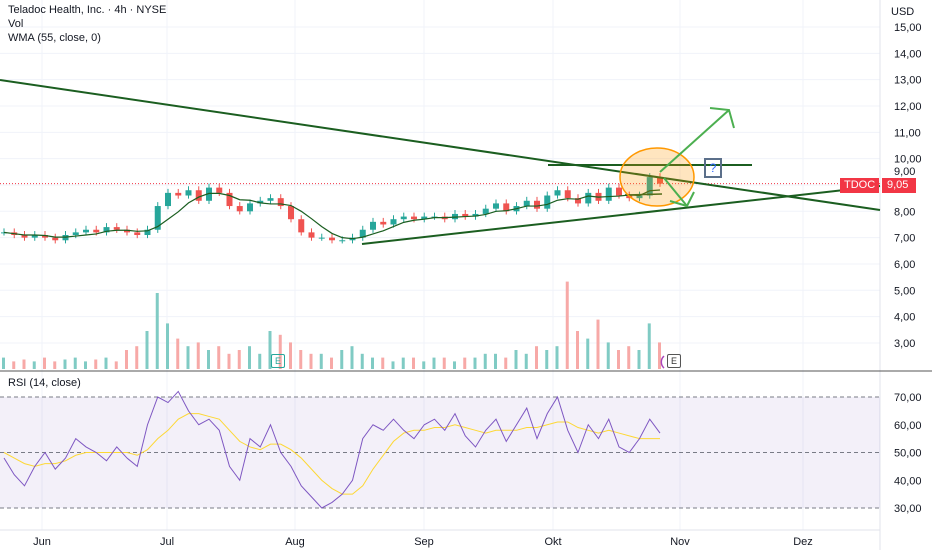 The height and width of the screenshot is (550, 932). Describe the element at coordinates (295, 542) in the screenshot. I see `x-tick-label: Aug` at that location.